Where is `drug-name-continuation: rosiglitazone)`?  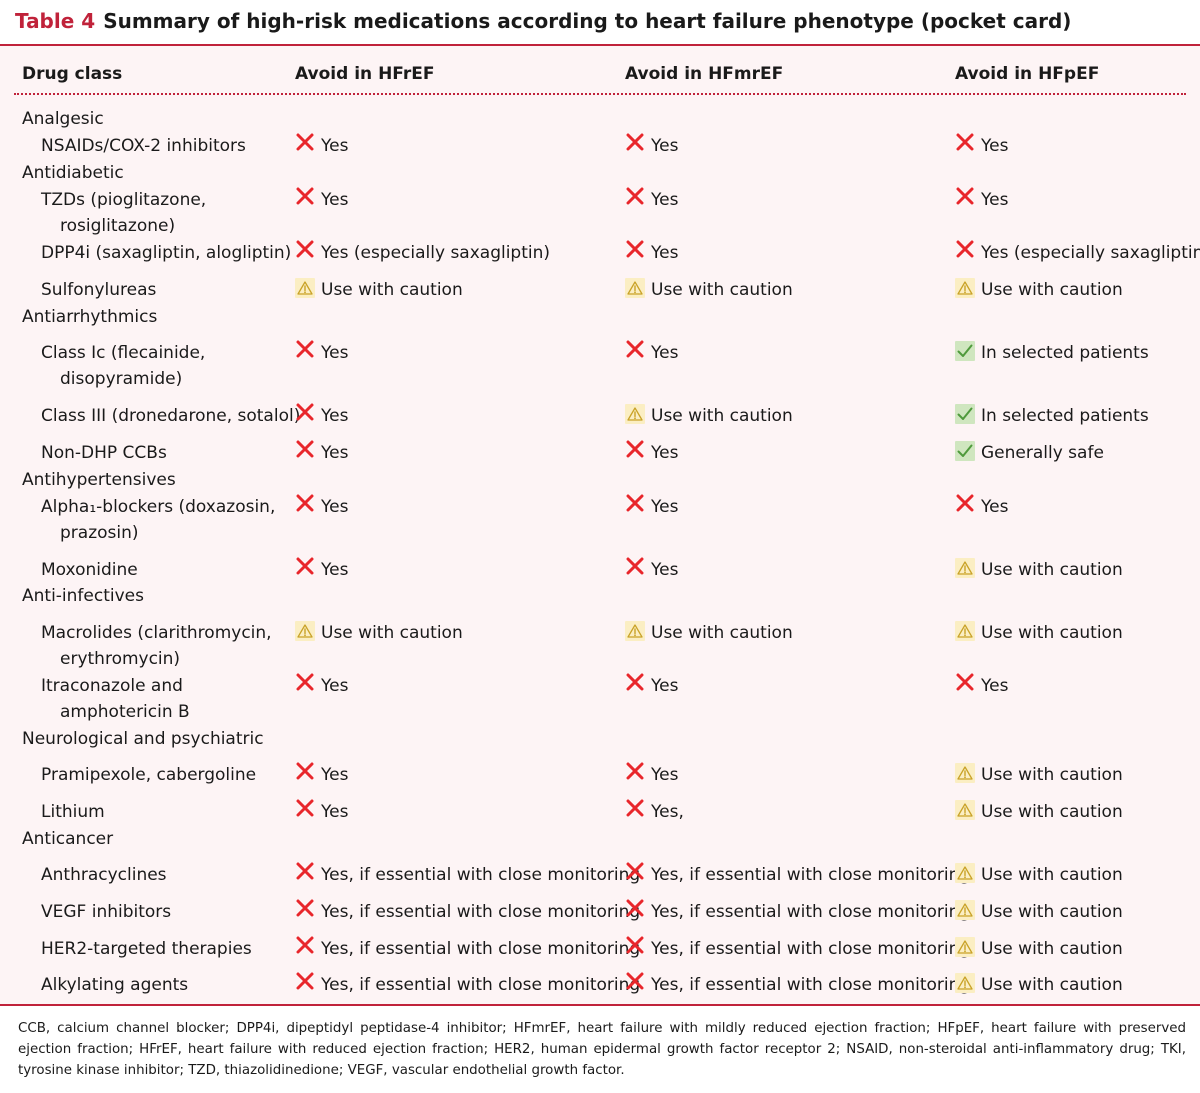 drug-name-continuation: rosiglitazone) is located at coordinates (118, 226).